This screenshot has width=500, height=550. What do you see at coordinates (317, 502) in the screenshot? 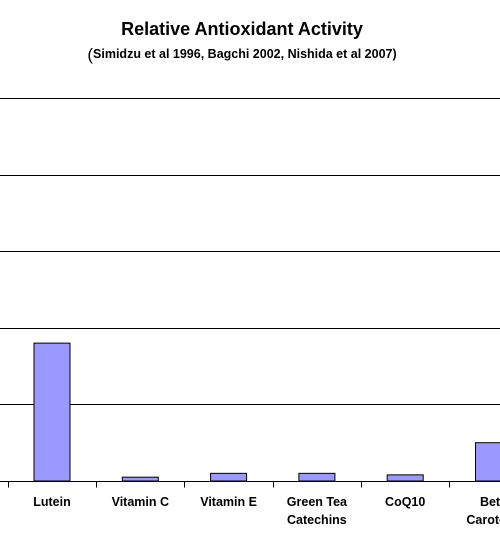
I see `x-tick-label: Green Tea` at bounding box center [317, 502].